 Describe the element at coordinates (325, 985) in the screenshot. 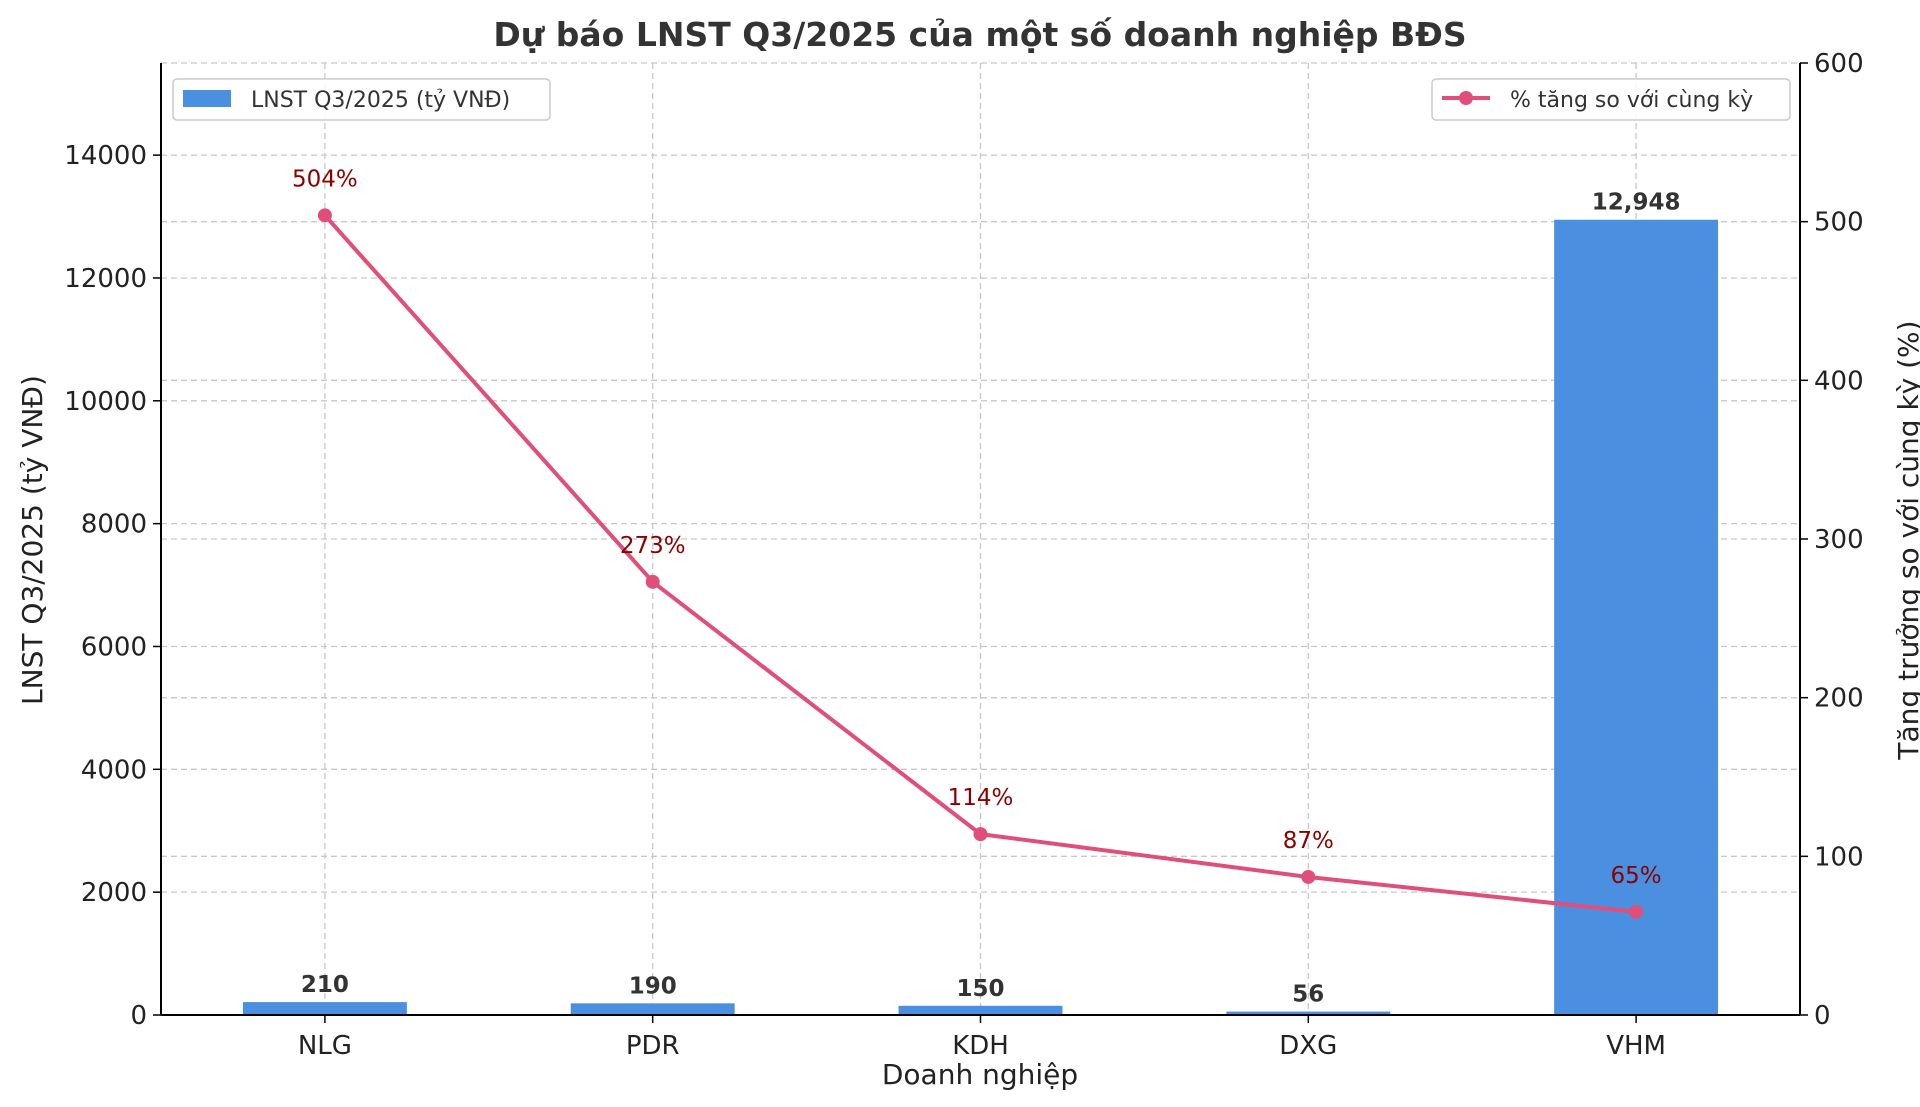

I see `bar-label-nlg: 210` at that location.